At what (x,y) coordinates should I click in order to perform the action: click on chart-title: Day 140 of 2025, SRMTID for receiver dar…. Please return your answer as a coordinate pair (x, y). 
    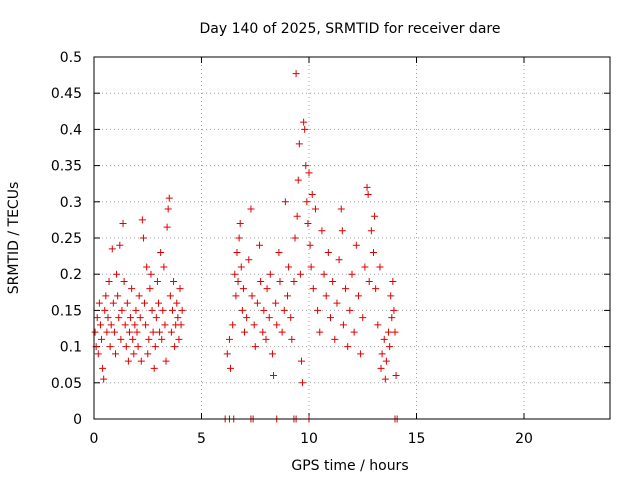
    Looking at the image, I should click on (350, 29).